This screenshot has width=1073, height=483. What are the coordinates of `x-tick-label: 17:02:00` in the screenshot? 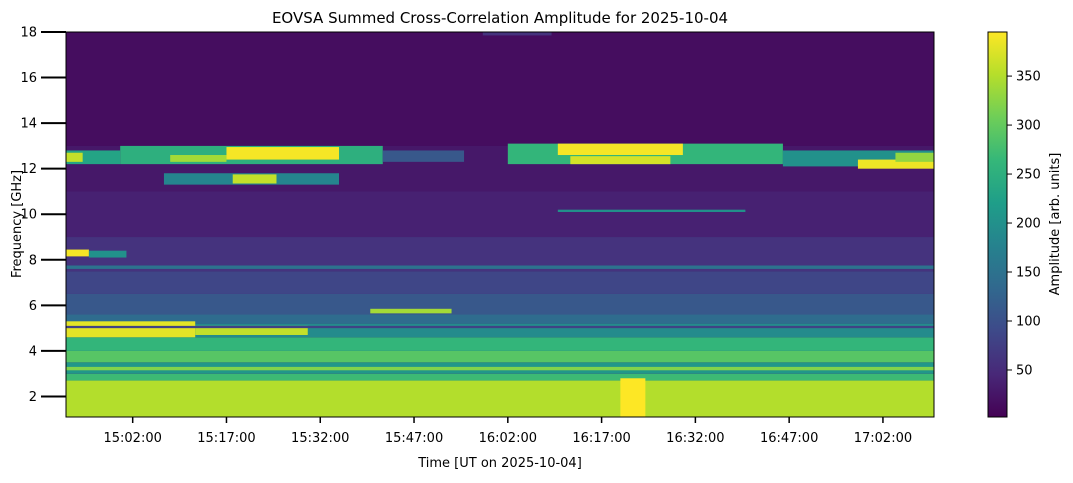 It's located at (883, 438).